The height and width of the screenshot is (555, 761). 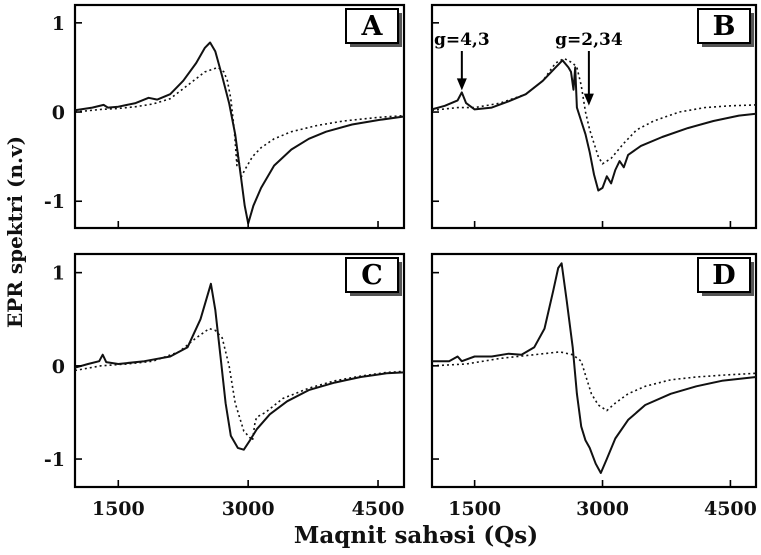 I want to click on annotation-label: g=4,3, so click(x=462, y=40).